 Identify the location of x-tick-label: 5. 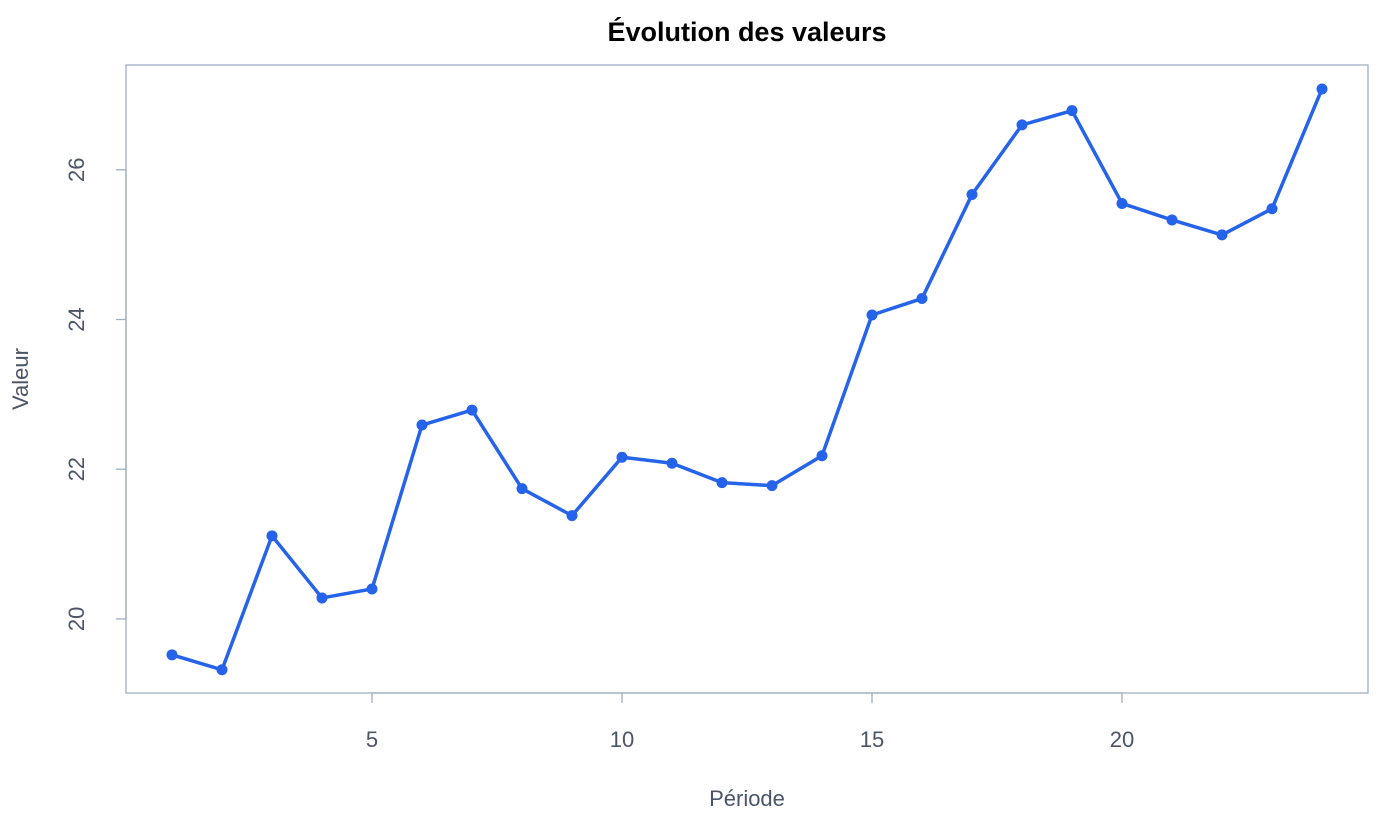
(372, 739).